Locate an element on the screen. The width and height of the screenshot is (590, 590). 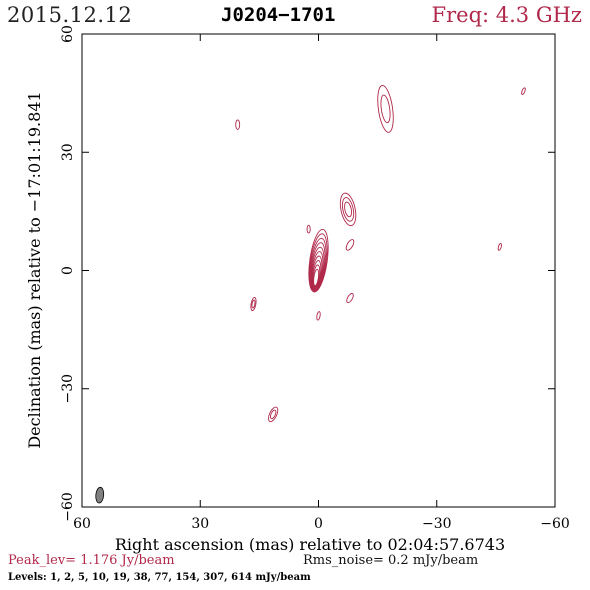
component-blob-c2 is located at coordinates (350, 245).